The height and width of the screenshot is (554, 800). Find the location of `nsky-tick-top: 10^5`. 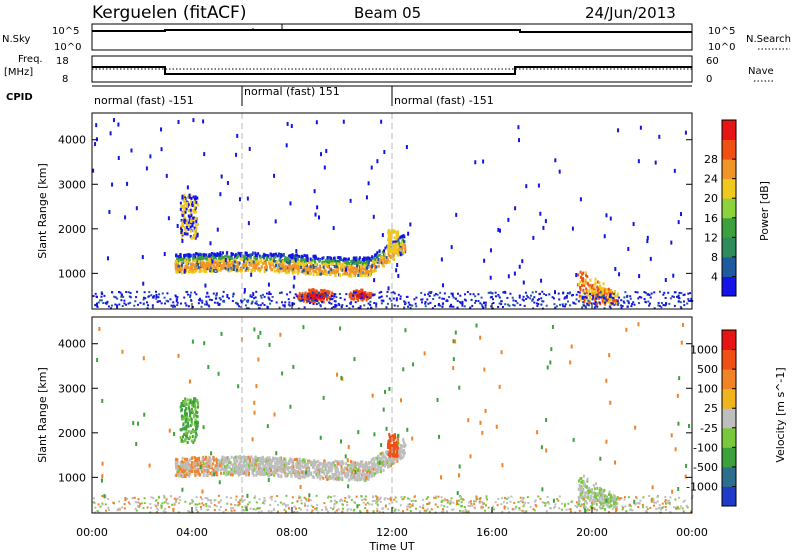

nsky-tick-top: 10^5 is located at coordinates (65, 31).